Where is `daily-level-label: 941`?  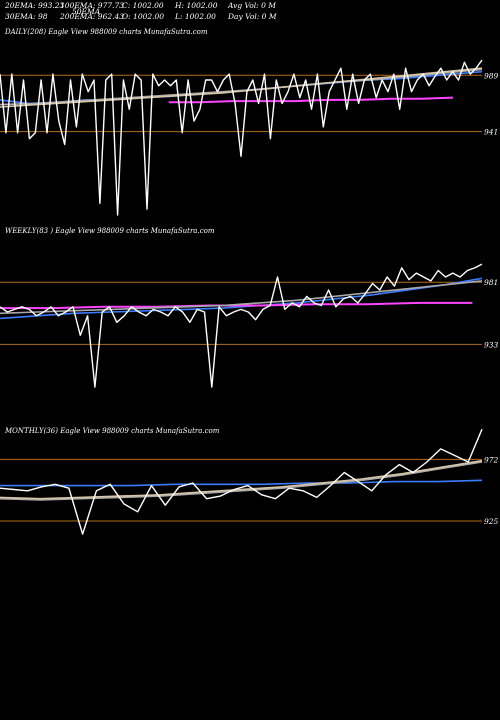
daily-level-label: 941 is located at coordinates (491, 132).